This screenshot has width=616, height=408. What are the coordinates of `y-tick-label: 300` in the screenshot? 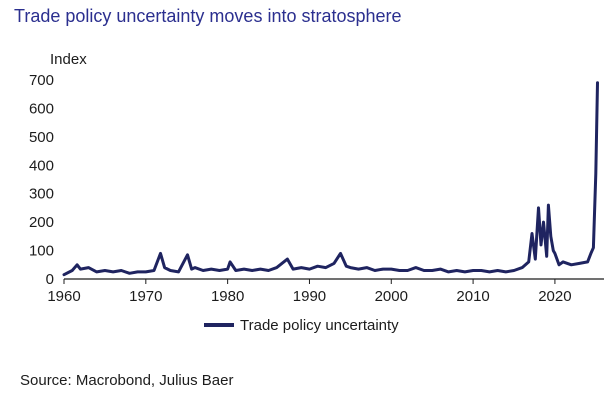 It's located at (41, 194).